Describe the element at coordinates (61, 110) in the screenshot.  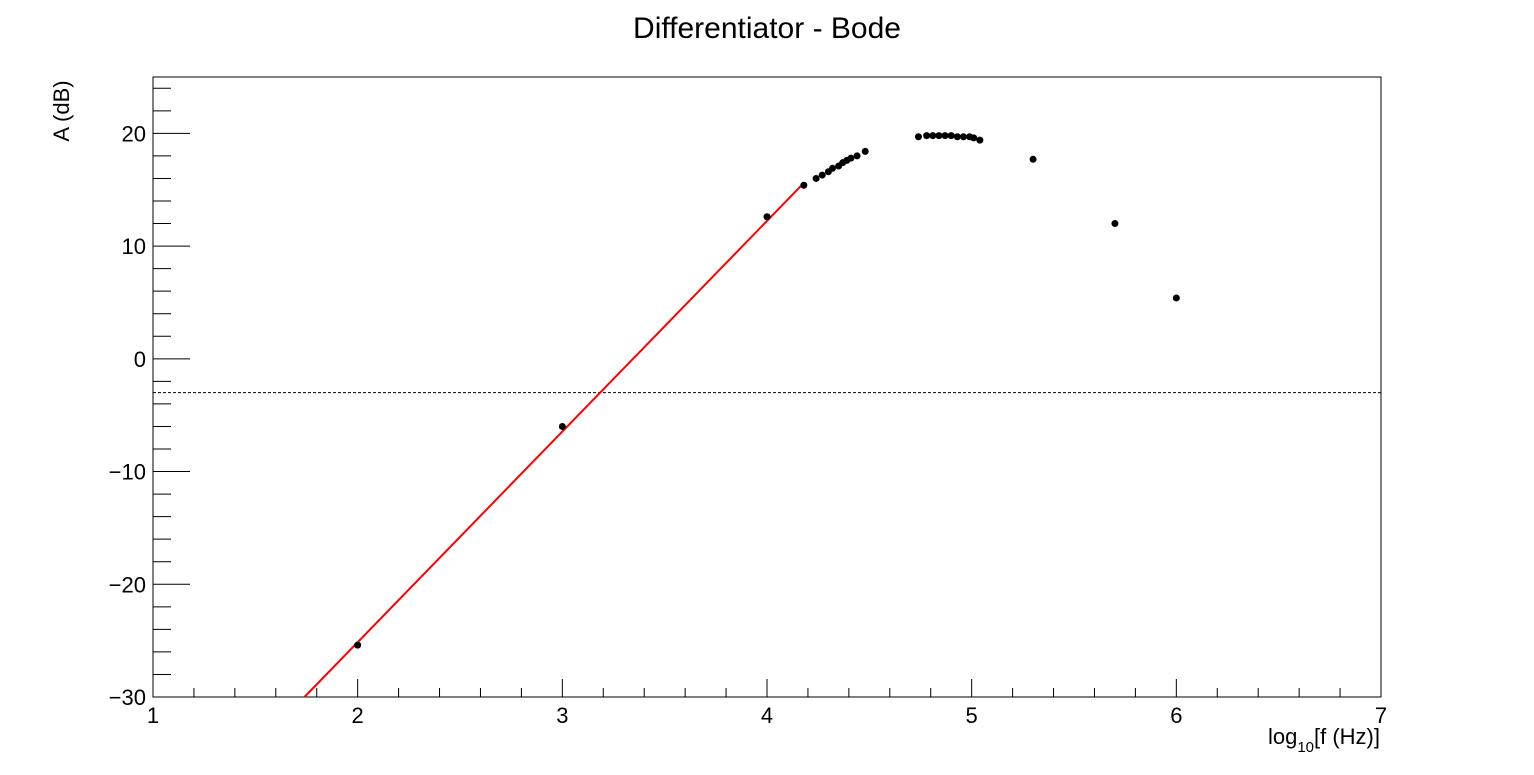
I see `y-axis-label: A (dB)` at that location.